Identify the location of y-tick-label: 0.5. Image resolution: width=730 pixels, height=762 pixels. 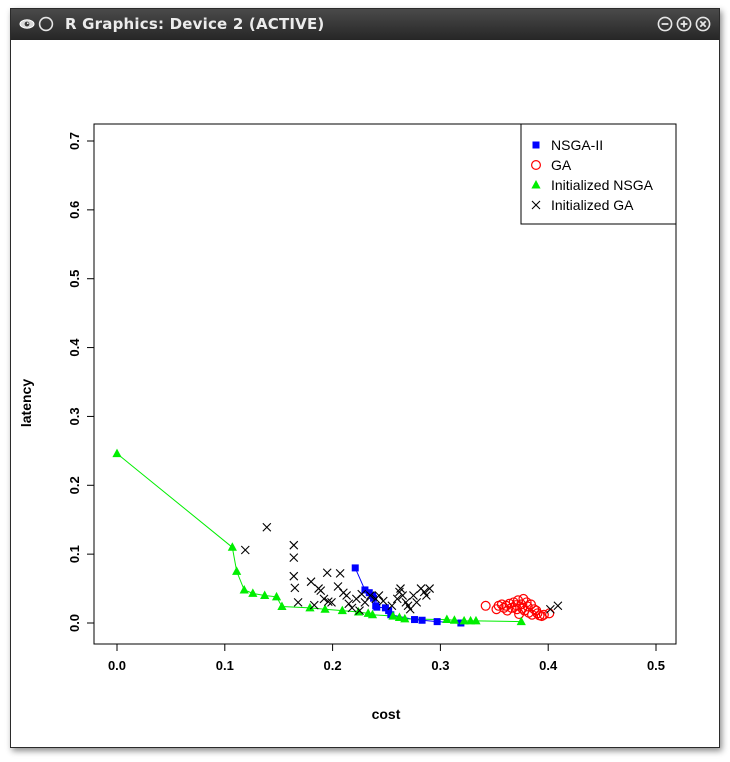
(74, 279).